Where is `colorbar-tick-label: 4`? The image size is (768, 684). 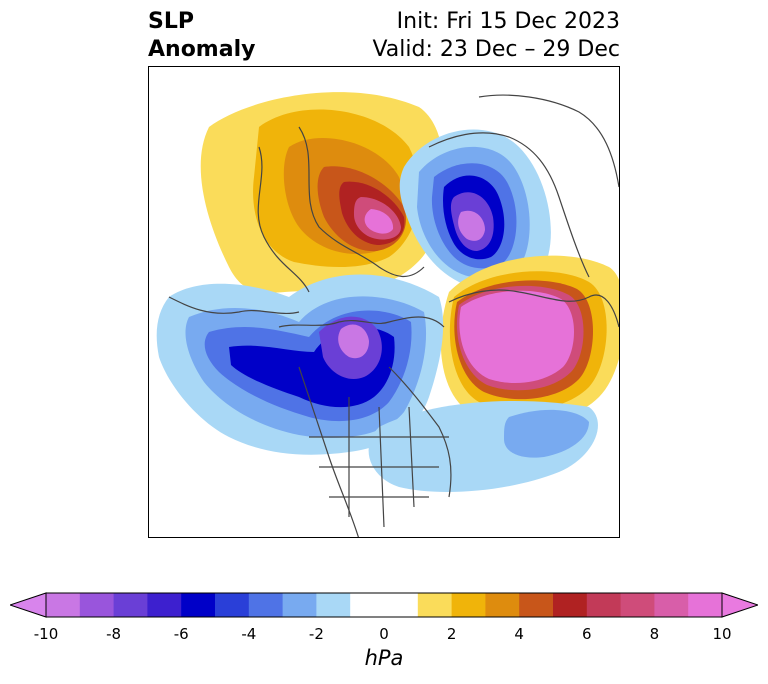
colorbar-tick-label: 4 is located at coordinates (519, 634).